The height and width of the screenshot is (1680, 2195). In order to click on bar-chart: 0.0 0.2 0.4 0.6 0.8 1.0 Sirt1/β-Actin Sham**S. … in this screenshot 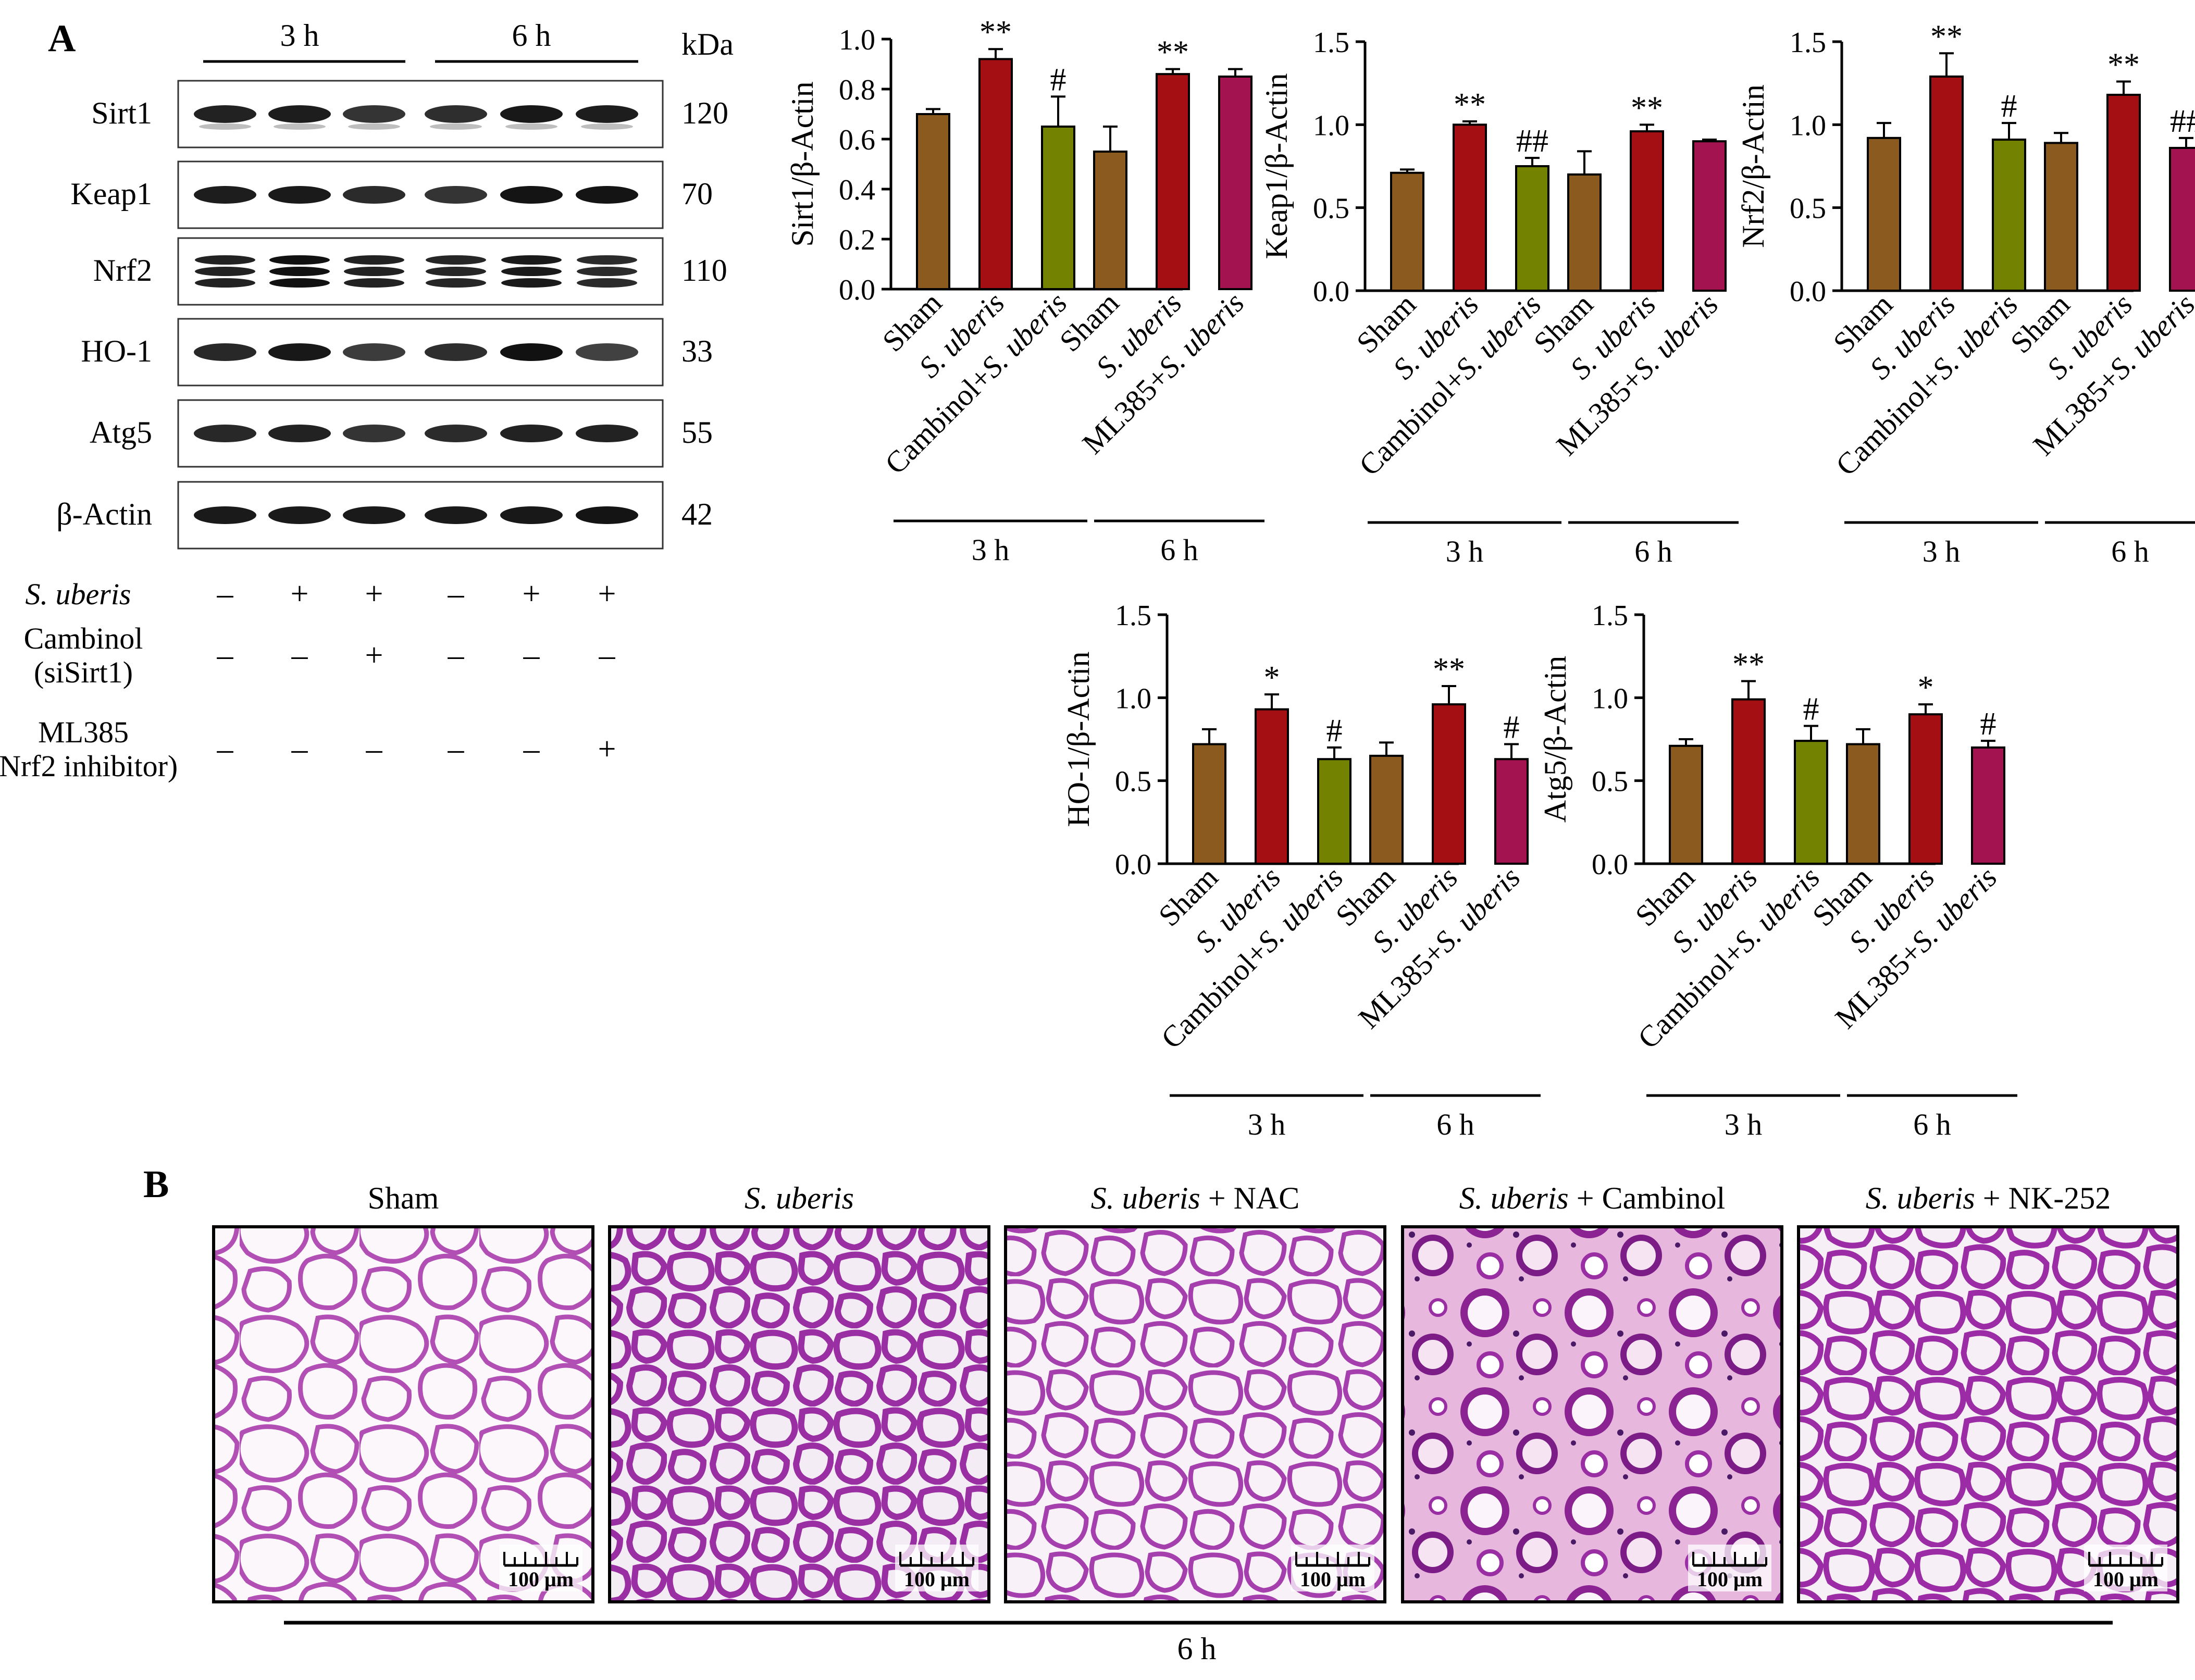, I will do `click(1024, 291)`.